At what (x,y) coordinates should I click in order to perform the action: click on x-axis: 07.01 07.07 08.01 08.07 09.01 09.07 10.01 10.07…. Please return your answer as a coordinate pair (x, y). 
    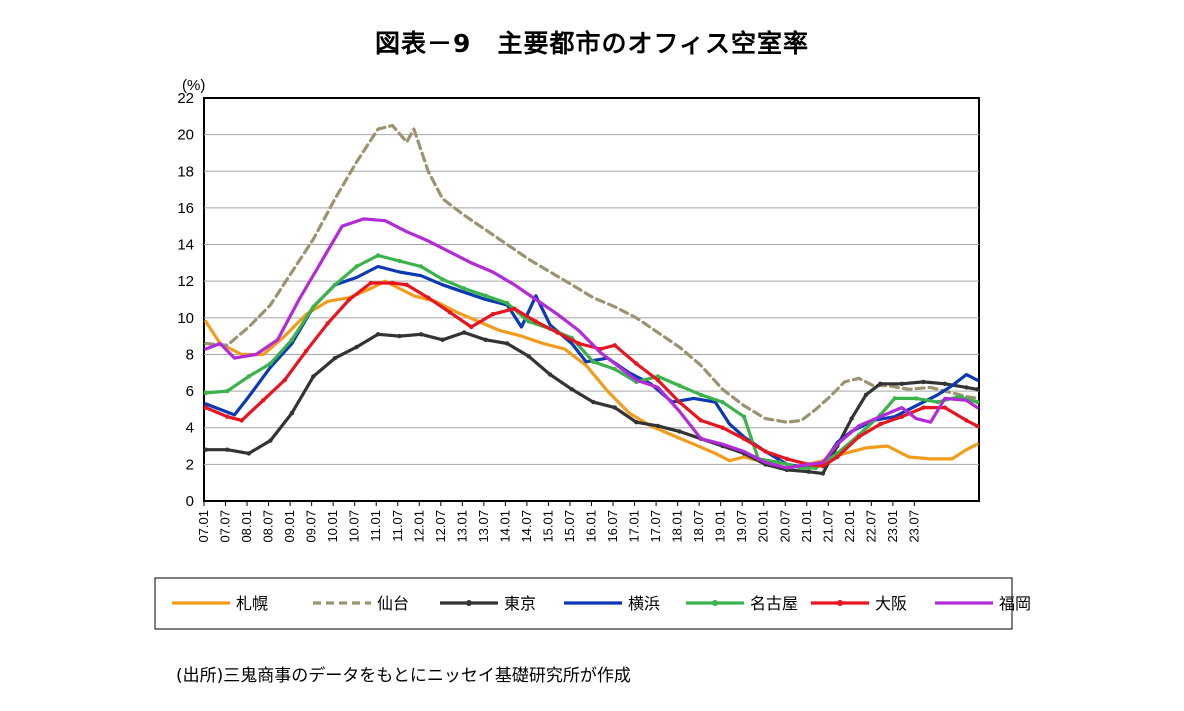
    Looking at the image, I should click on (558, 522).